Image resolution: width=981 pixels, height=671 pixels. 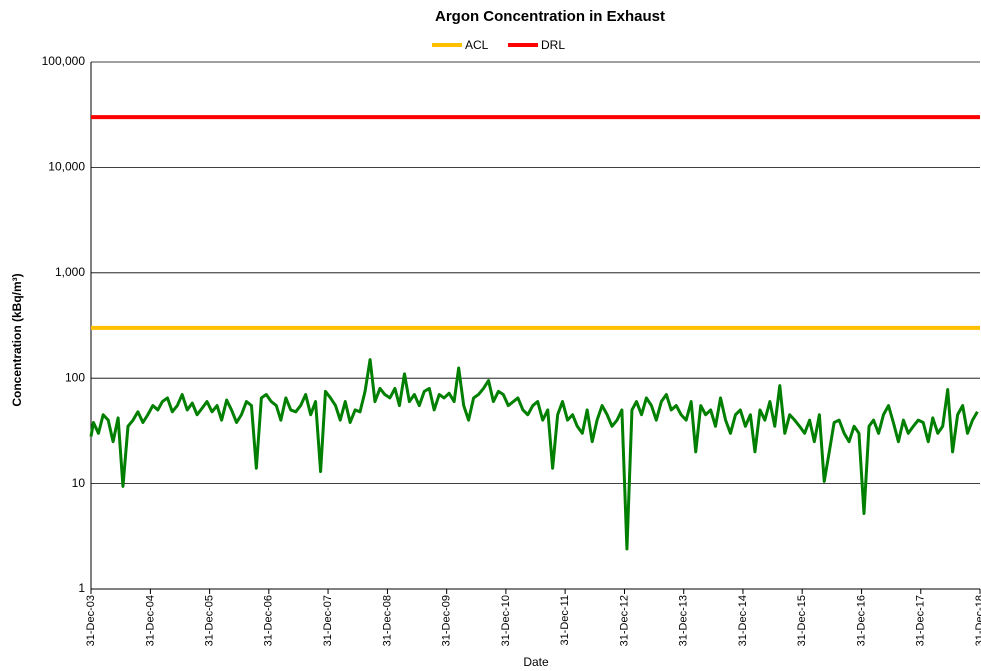 I want to click on x-tick-label: 31-Dec-11, so click(x=565, y=620).